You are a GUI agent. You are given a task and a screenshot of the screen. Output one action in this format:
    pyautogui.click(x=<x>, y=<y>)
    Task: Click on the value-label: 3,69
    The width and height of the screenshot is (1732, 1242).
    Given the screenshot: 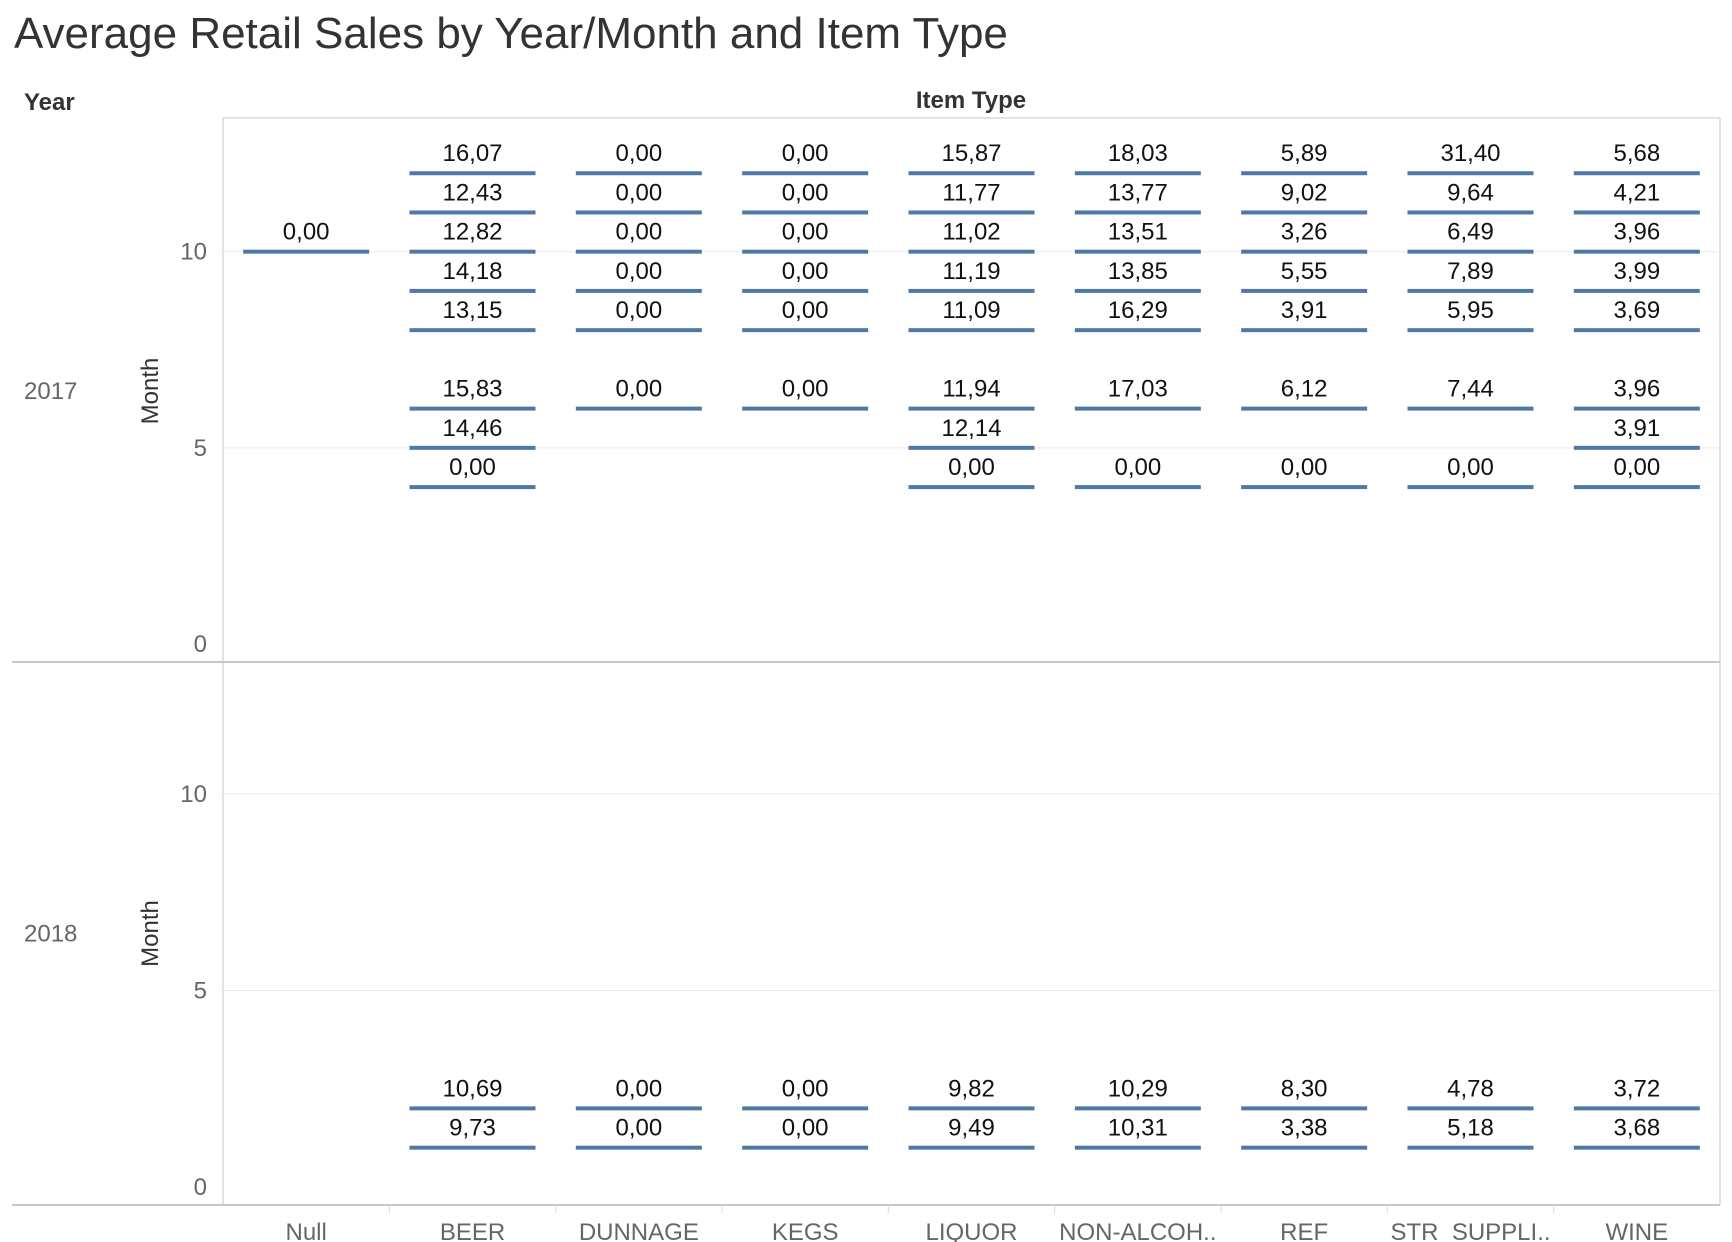 What is the action you would take?
    pyautogui.click(x=1636, y=310)
    